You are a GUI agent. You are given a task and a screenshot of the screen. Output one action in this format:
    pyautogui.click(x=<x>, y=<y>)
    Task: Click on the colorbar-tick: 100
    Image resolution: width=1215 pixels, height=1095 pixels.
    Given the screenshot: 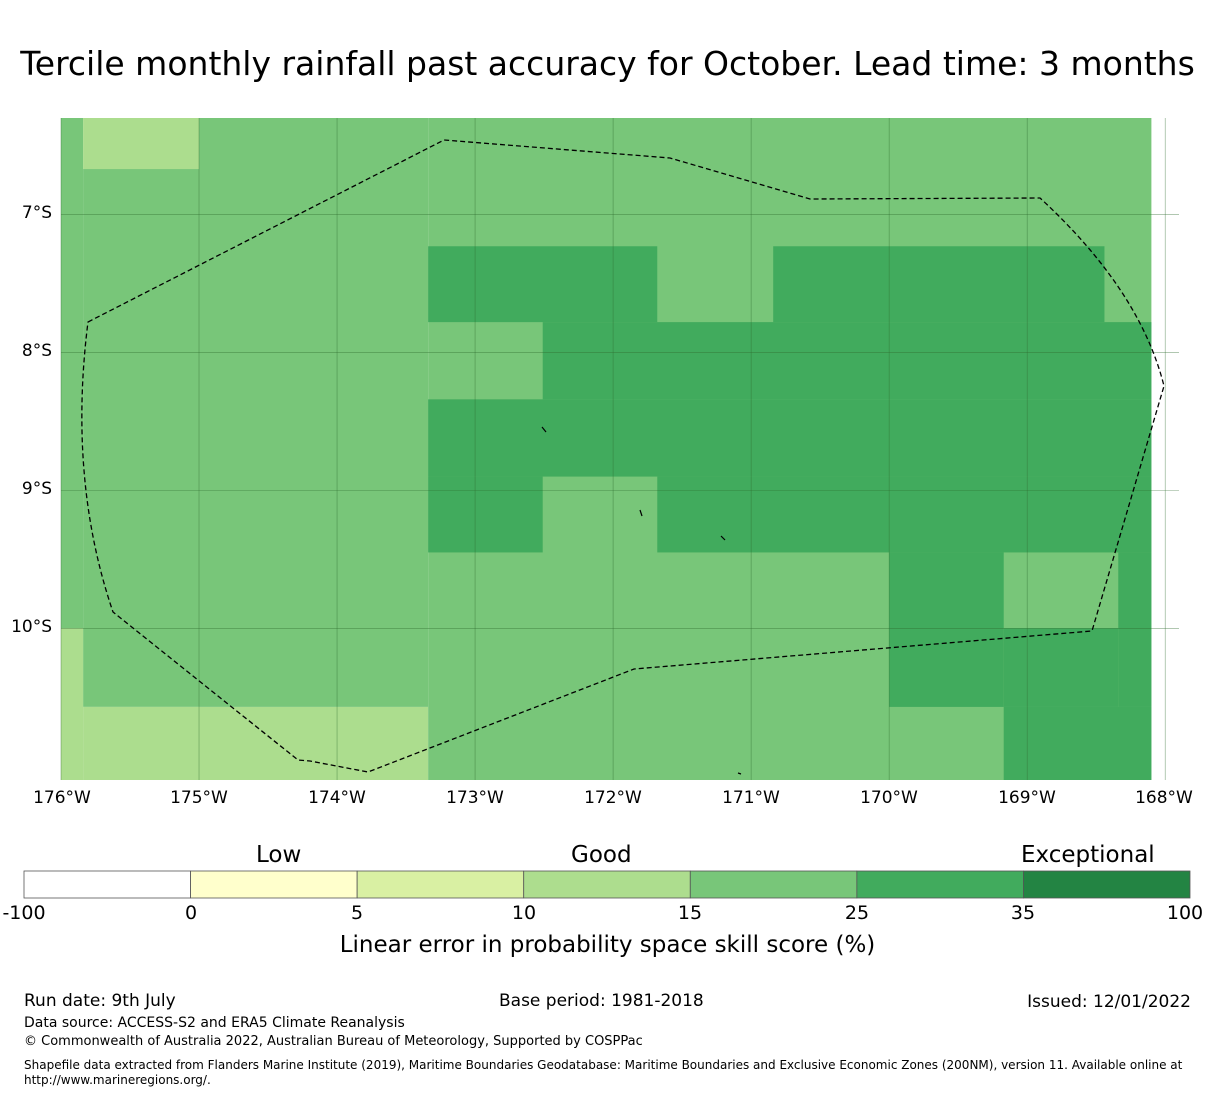 What is the action you would take?
    pyautogui.click(x=1185, y=913)
    